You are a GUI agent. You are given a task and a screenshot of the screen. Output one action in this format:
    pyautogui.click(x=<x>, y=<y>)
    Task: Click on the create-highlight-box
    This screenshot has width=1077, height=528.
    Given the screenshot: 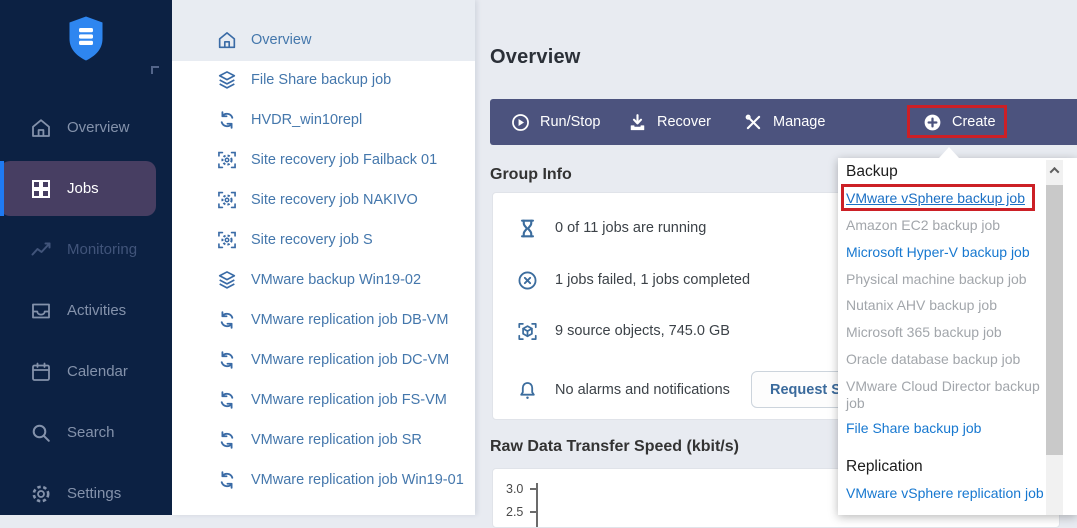 What is the action you would take?
    pyautogui.click(x=957, y=121)
    